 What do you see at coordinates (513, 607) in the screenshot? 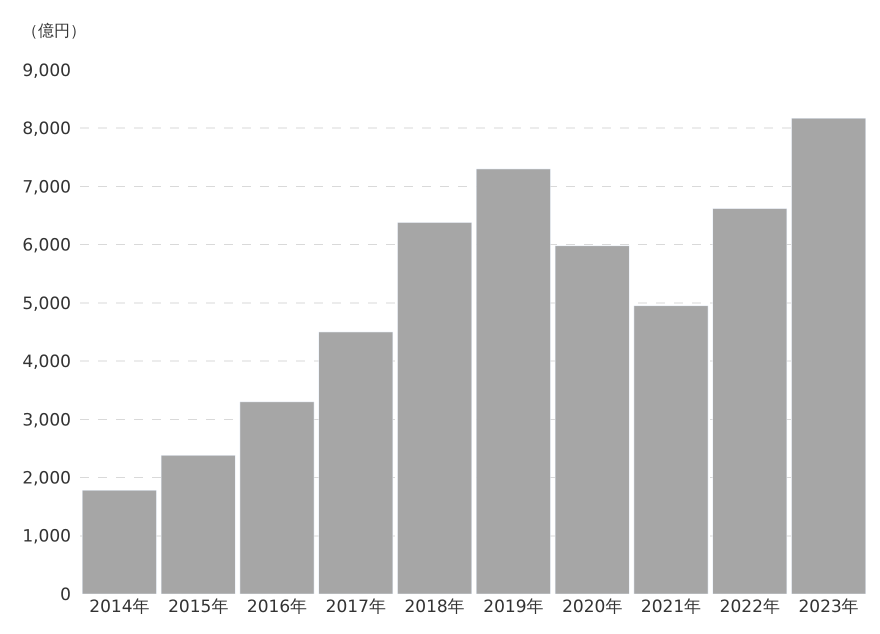
I see `x-tick-label: 2019年` at bounding box center [513, 607].